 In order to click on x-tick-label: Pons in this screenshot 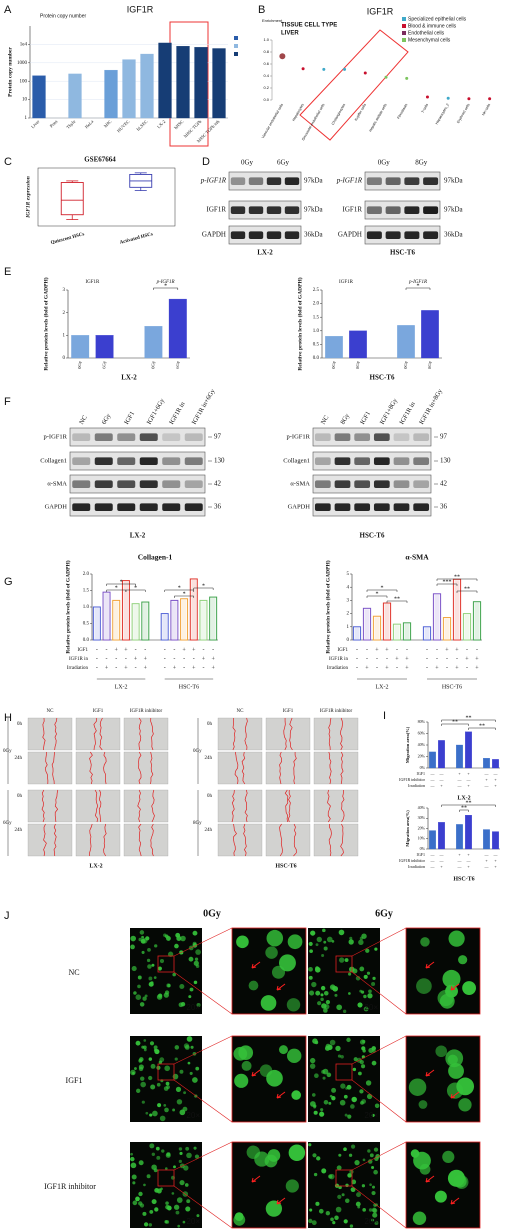, I will do `click(54, 124)`.